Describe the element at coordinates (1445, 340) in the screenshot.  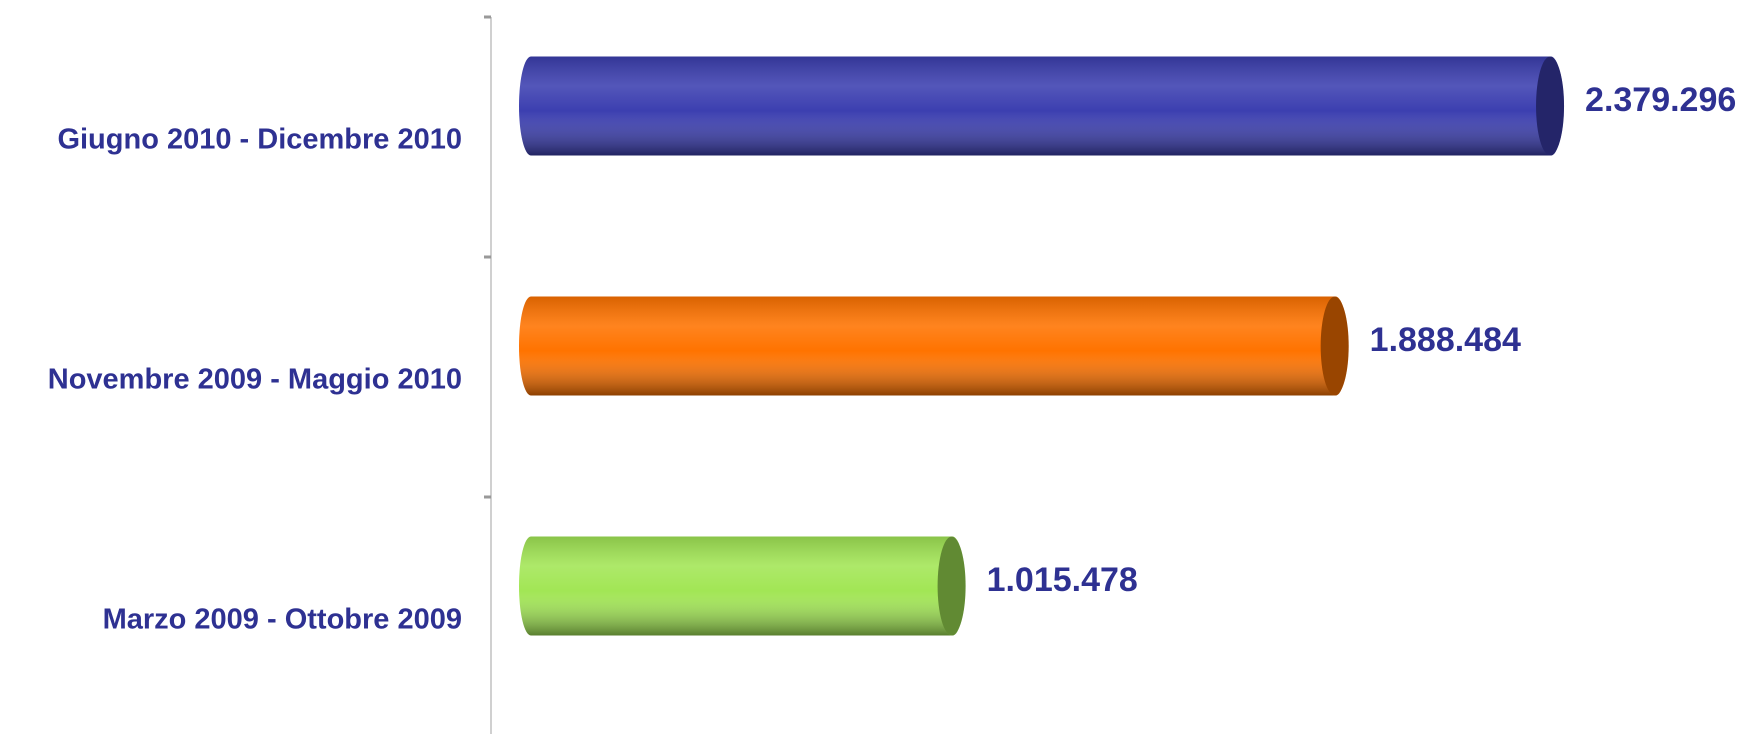
I see `value-label: 1.888.484` at that location.